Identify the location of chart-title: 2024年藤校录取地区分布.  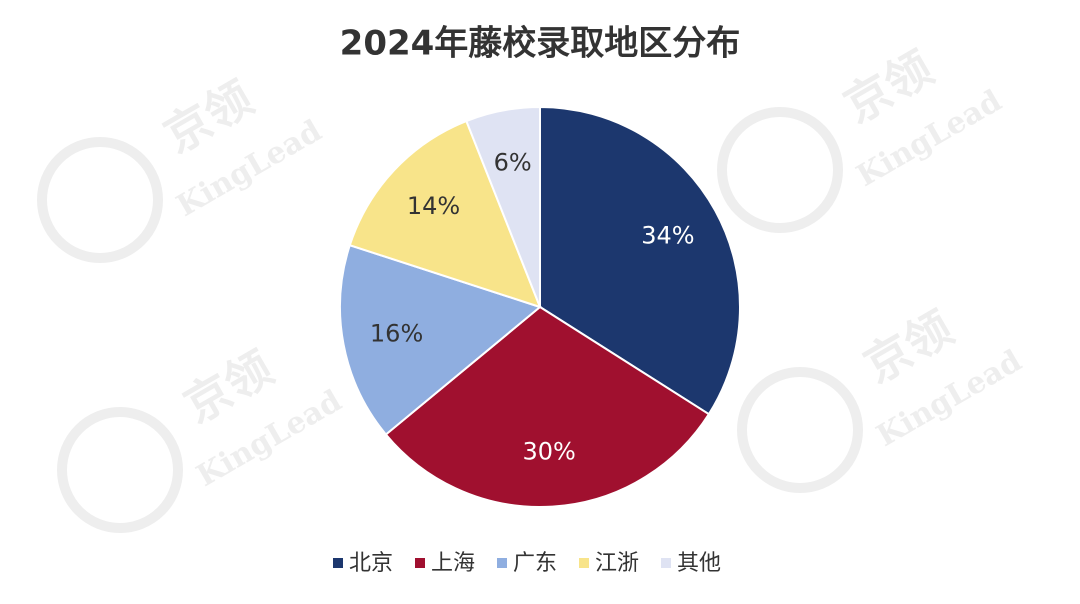
(540, 44).